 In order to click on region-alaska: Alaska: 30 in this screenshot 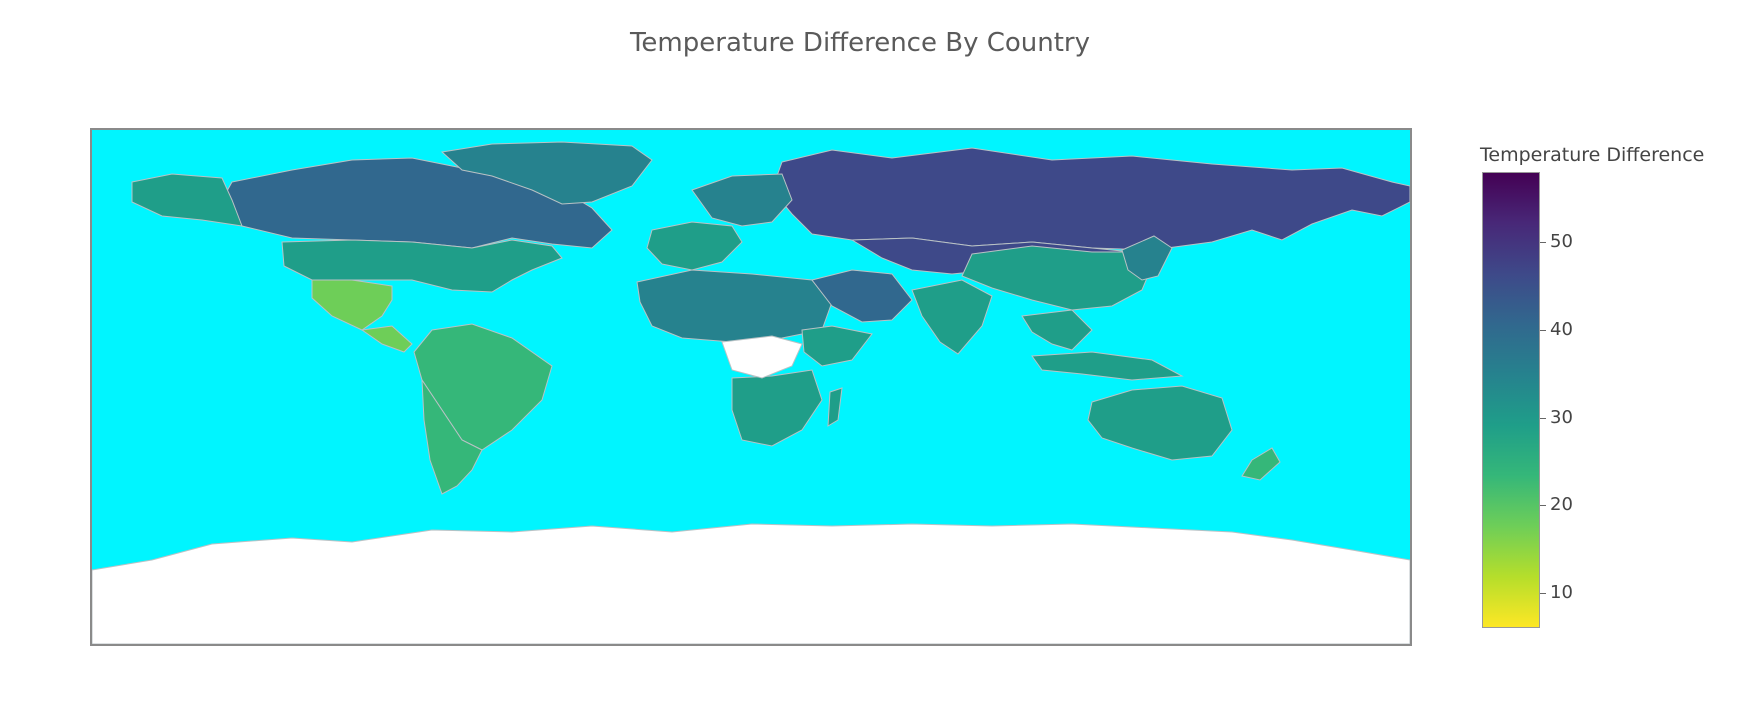, I will do `click(187, 200)`.